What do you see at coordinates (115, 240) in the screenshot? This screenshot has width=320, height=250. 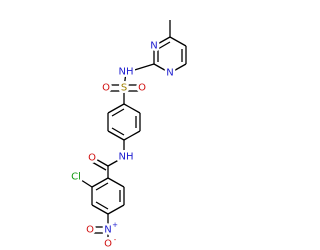 I see `atom-charge: -` at bounding box center [115, 240].